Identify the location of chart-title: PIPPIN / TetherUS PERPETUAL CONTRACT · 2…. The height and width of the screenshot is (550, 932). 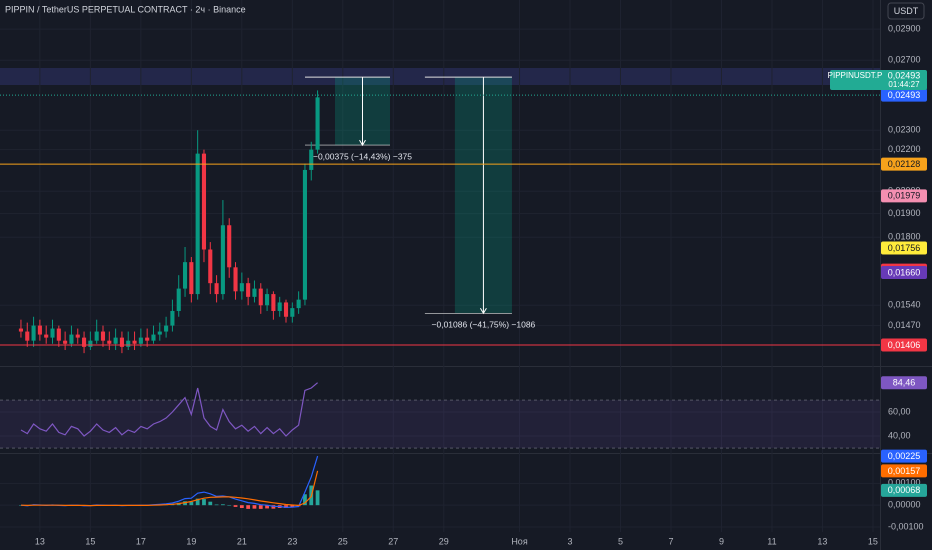
(125, 9).